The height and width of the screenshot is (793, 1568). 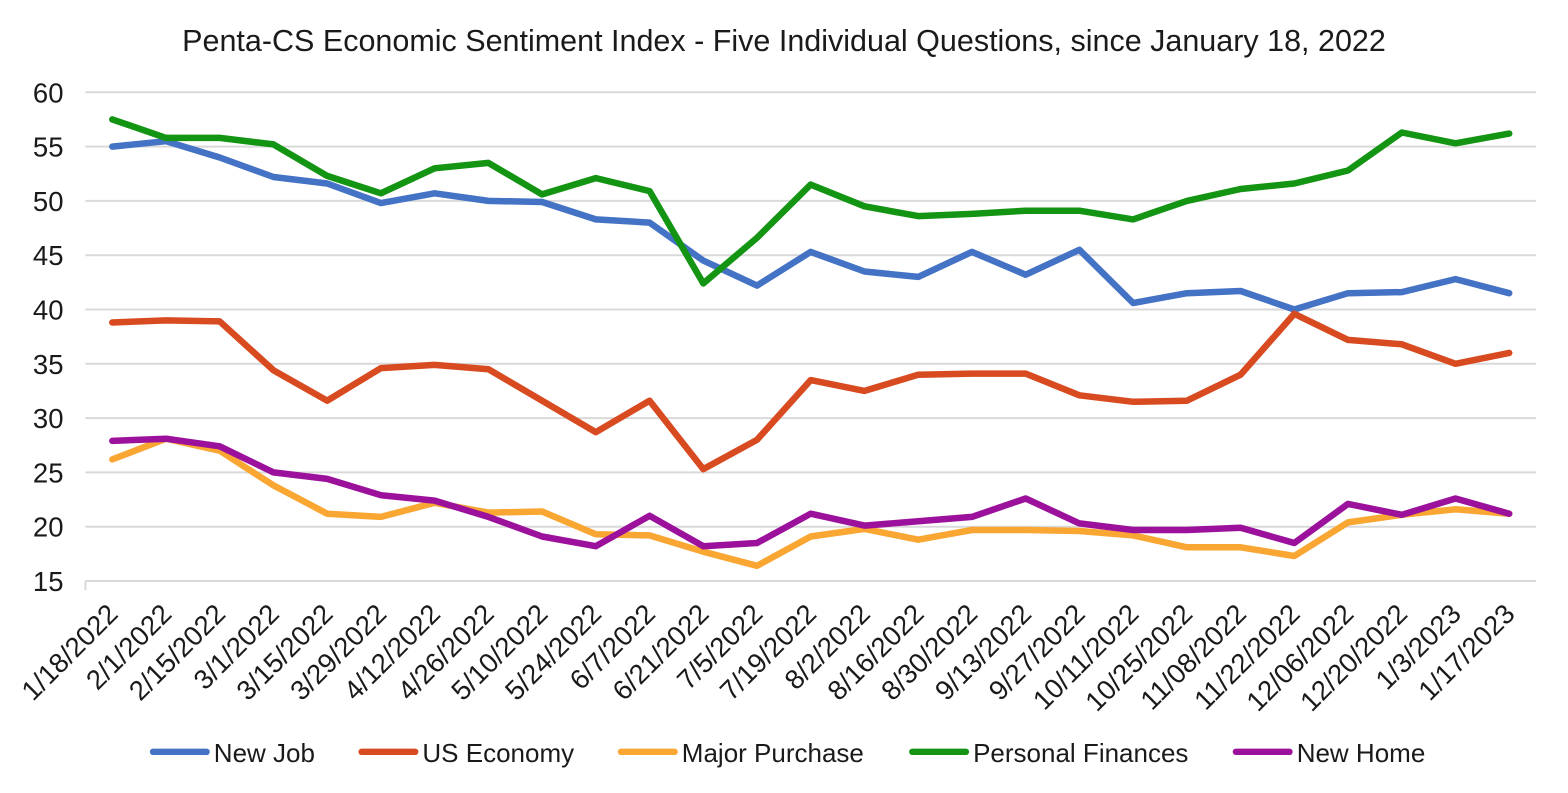 I want to click on svg-text: 15, so click(x=48, y=581).